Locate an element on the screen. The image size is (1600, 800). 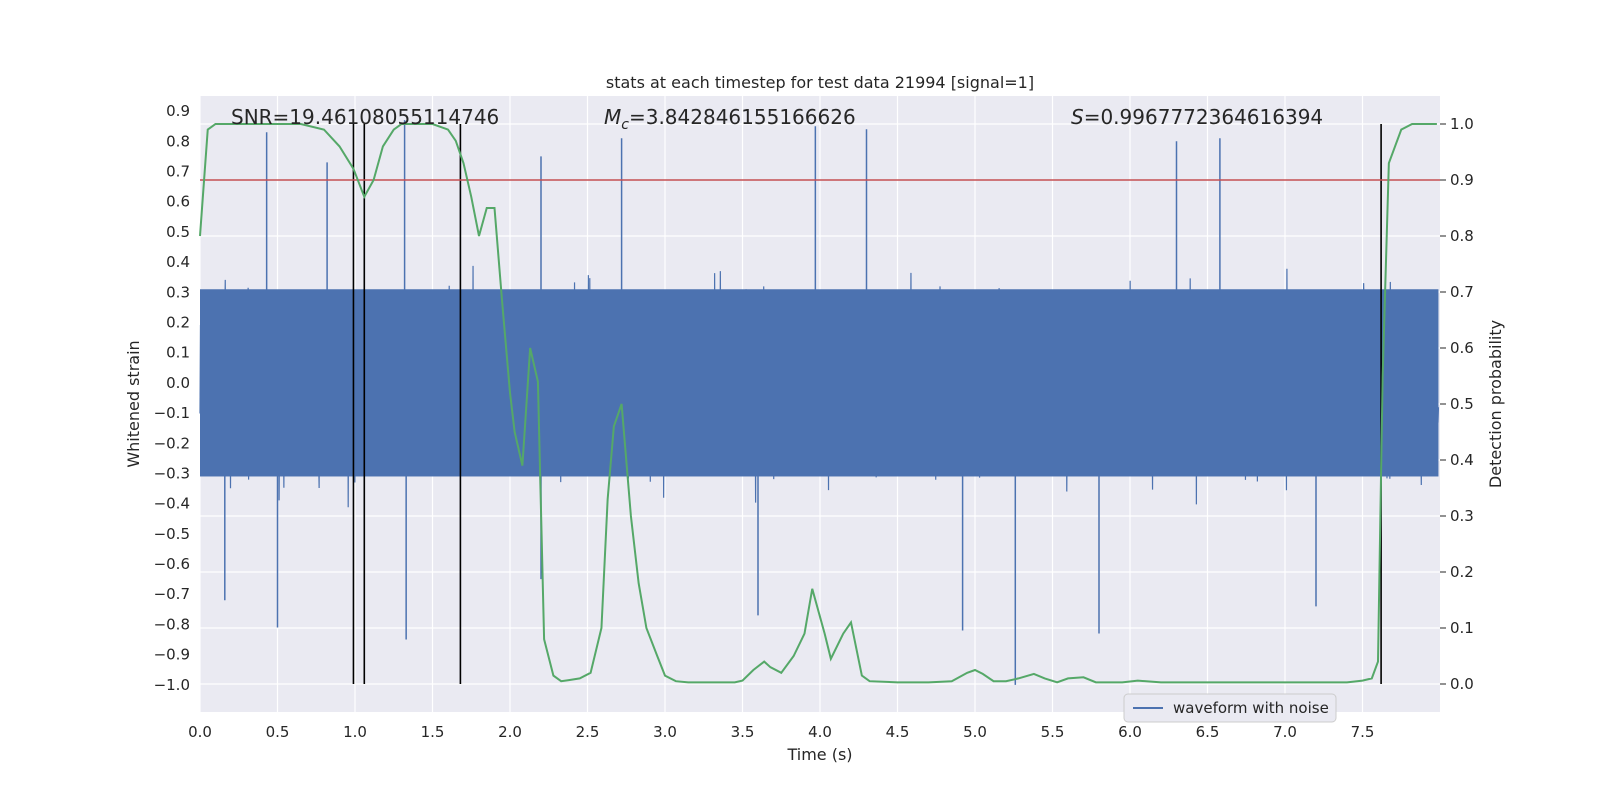
y-tick-label-left-1: 0.8 is located at coordinates (178, 141).